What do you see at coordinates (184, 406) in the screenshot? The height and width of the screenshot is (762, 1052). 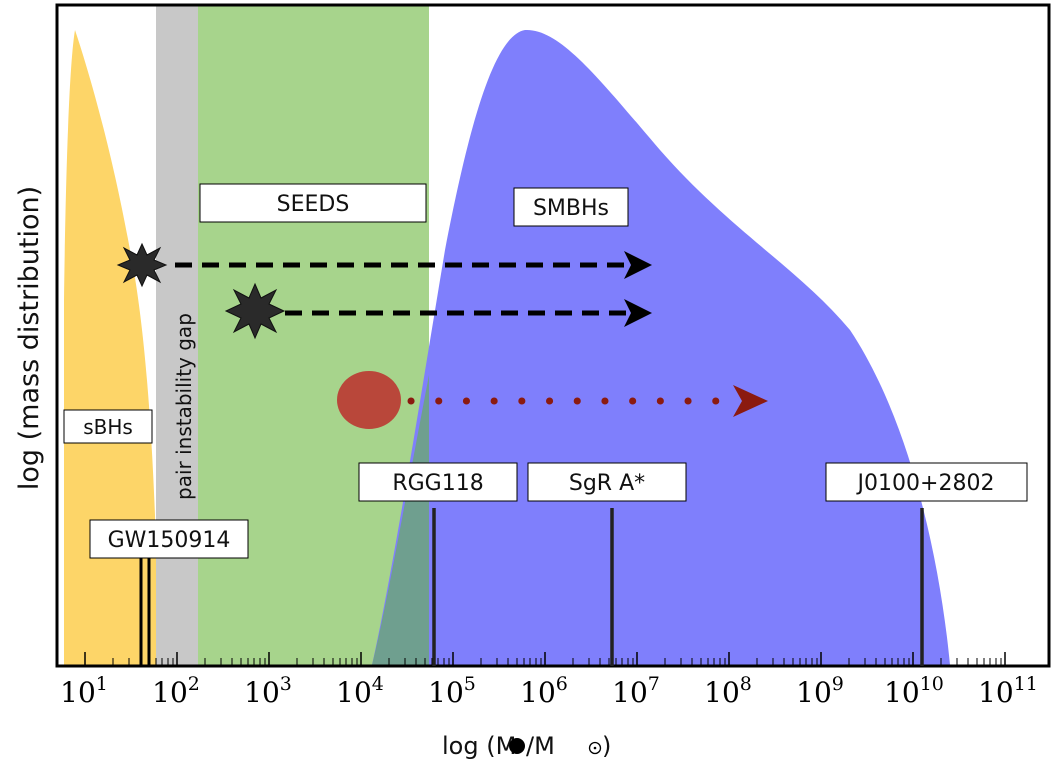 I see `pair-instability-gap-label: pair instability gap` at bounding box center [184, 406].